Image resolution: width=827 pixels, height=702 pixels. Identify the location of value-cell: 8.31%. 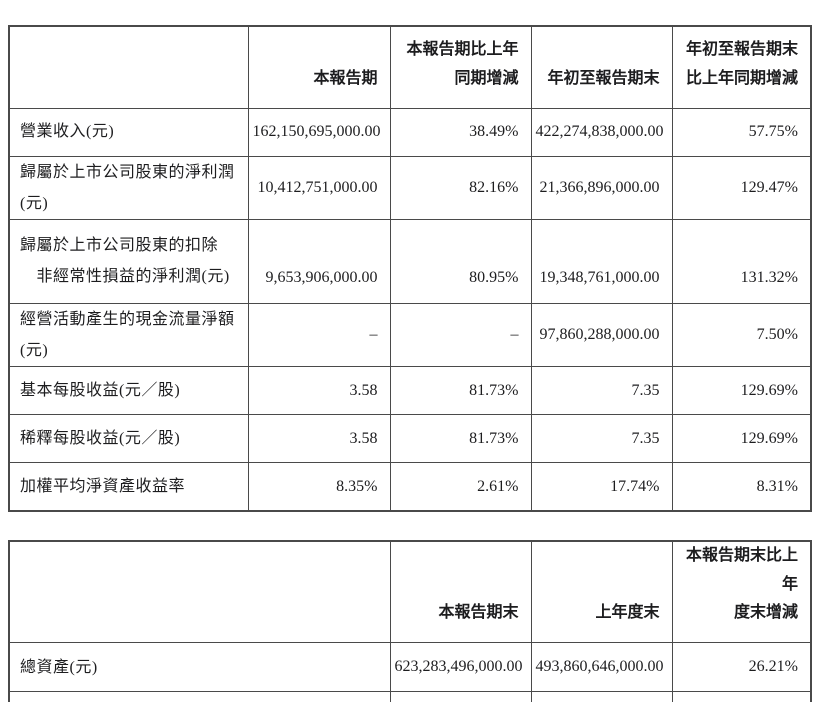
(741, 487).